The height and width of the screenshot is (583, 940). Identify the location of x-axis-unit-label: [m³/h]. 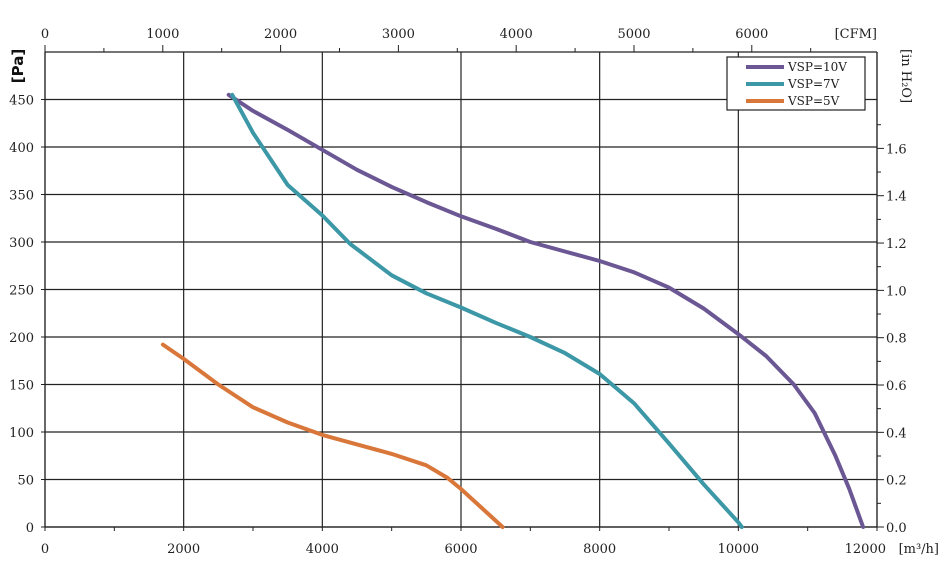
(919, 549).